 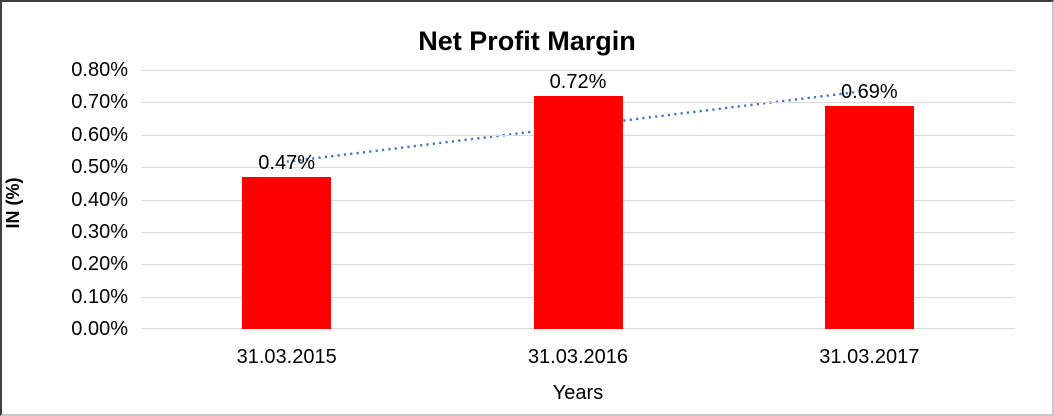 I want to click on bar-value-label: 0.47%, so click(x=287, y=162).